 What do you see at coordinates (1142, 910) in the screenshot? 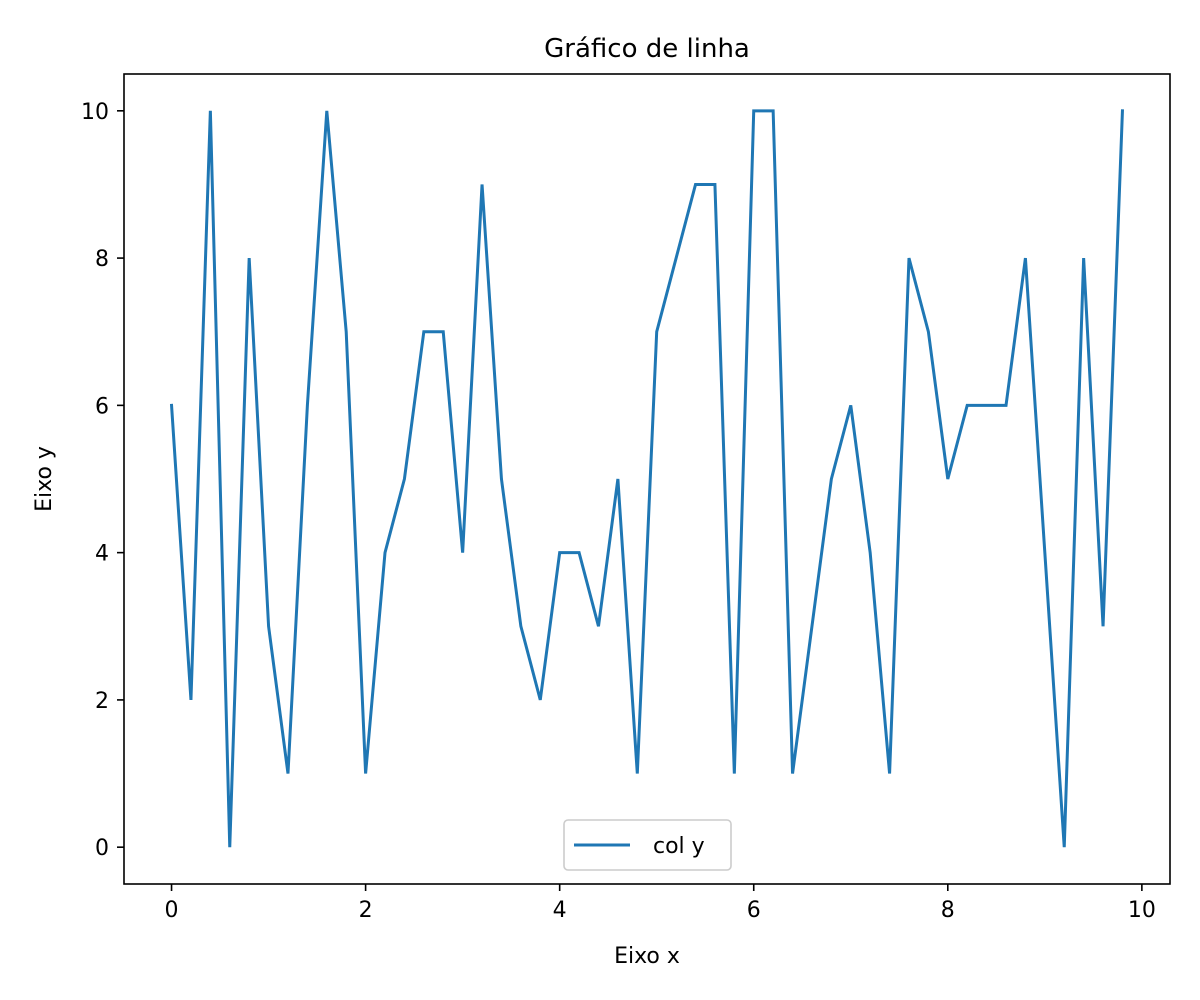
I see `x-tick-label: 10` at bounding box center [1142, 910].